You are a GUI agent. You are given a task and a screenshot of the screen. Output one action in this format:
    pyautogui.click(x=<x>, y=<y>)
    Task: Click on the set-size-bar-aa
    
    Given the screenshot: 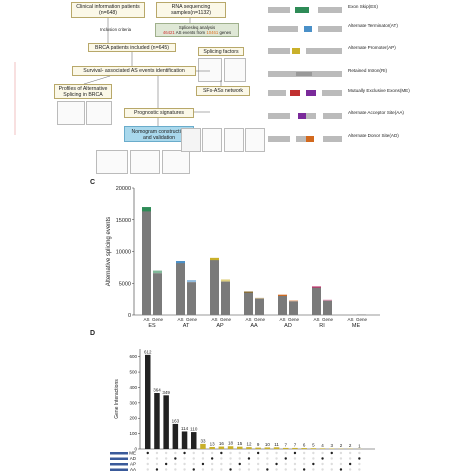 What is the action you would take?
    pyautogui.click(x=119, y=469)
    